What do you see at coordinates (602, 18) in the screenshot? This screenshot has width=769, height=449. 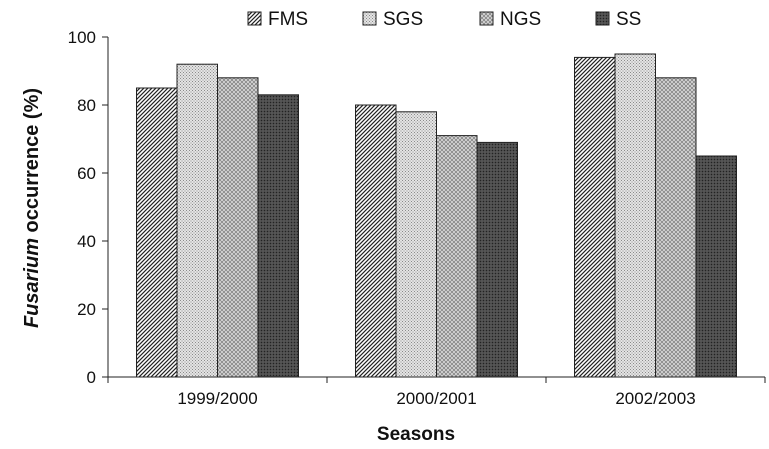 I see `legend-swatch-ss` at bounding box center [602, 18].